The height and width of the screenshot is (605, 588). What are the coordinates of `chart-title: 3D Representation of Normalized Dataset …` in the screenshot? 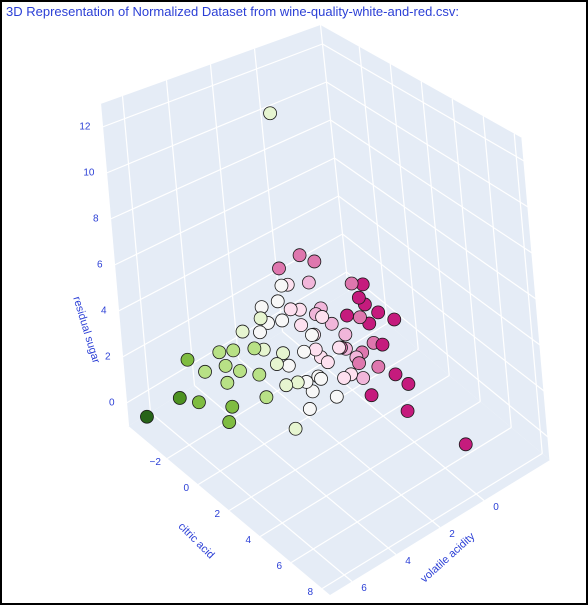 It's located at (232, 11).